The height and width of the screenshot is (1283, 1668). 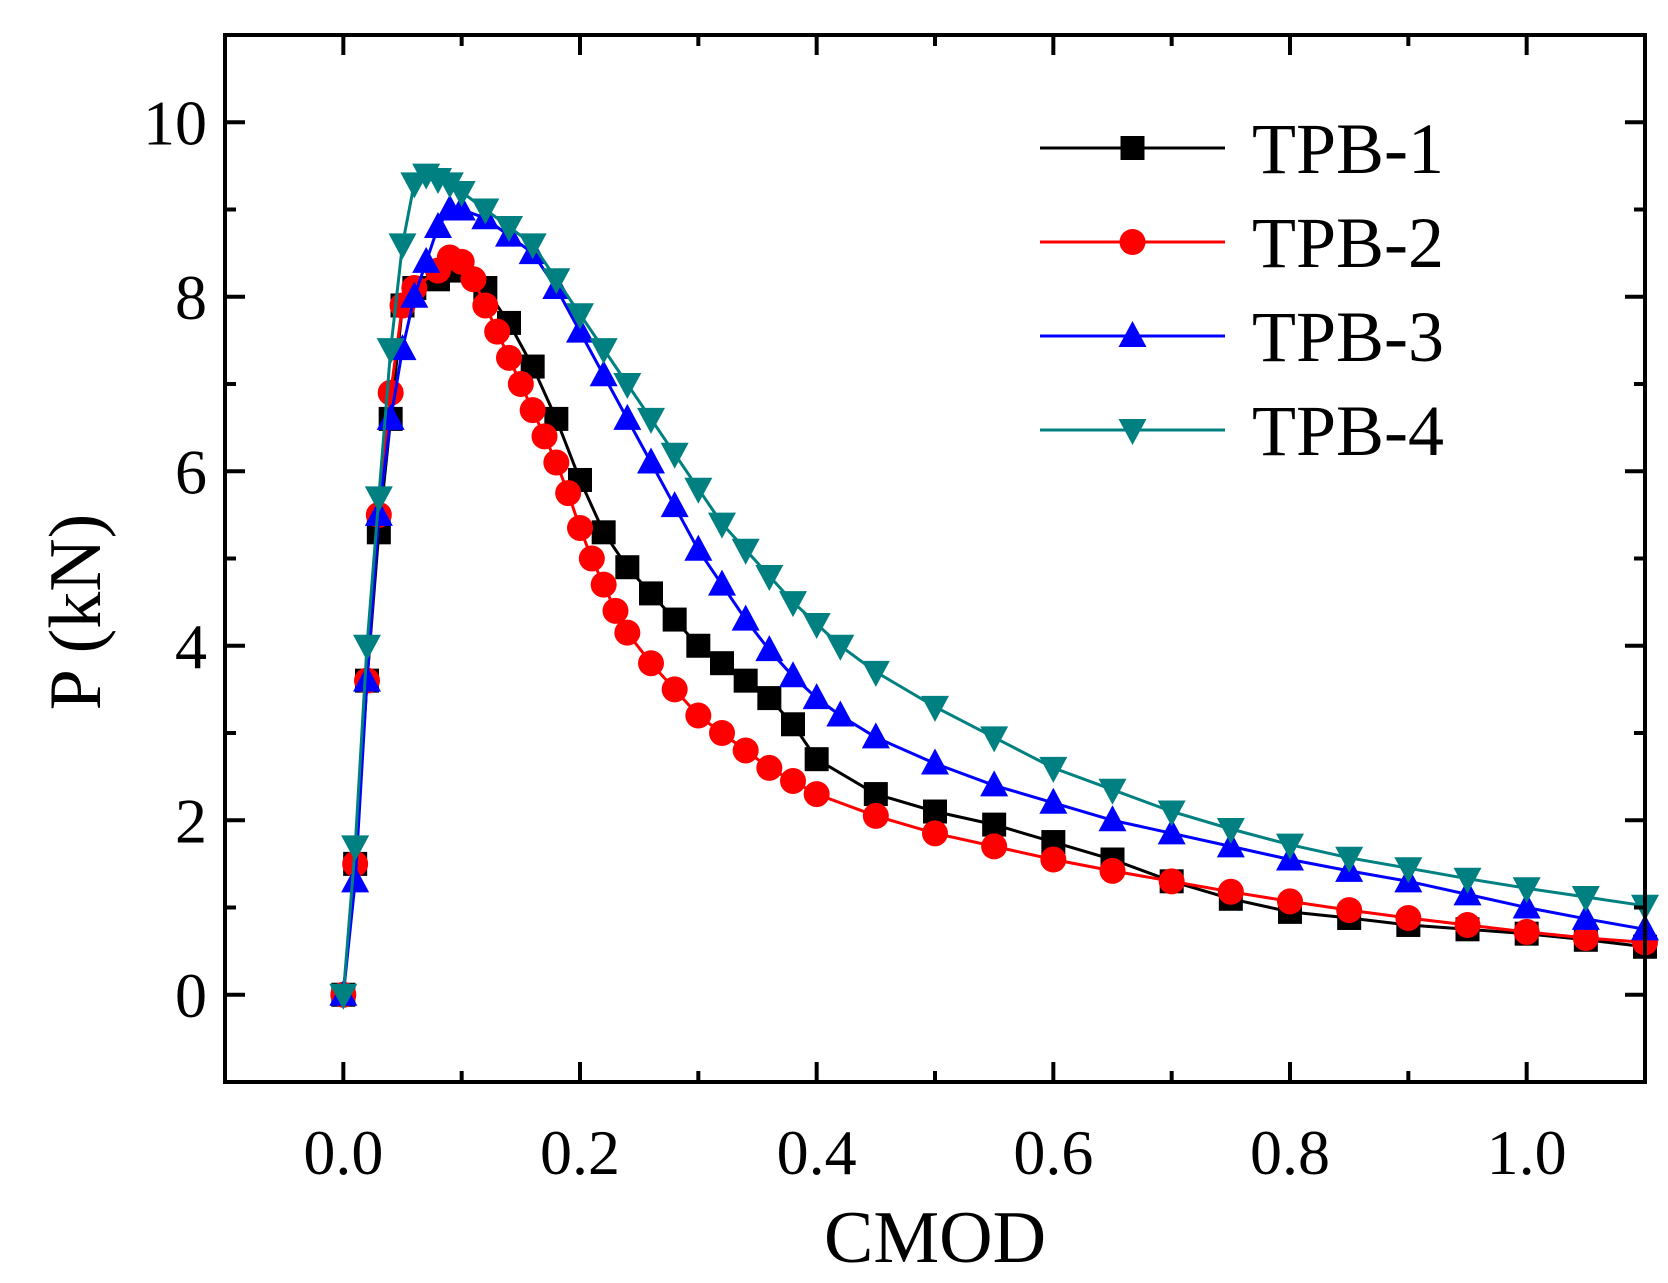 What do you see at coordinates (1053, 1152) in the screenshot?
I see `x-tick-label: 0.6` at bounding box center [1053, 1152].